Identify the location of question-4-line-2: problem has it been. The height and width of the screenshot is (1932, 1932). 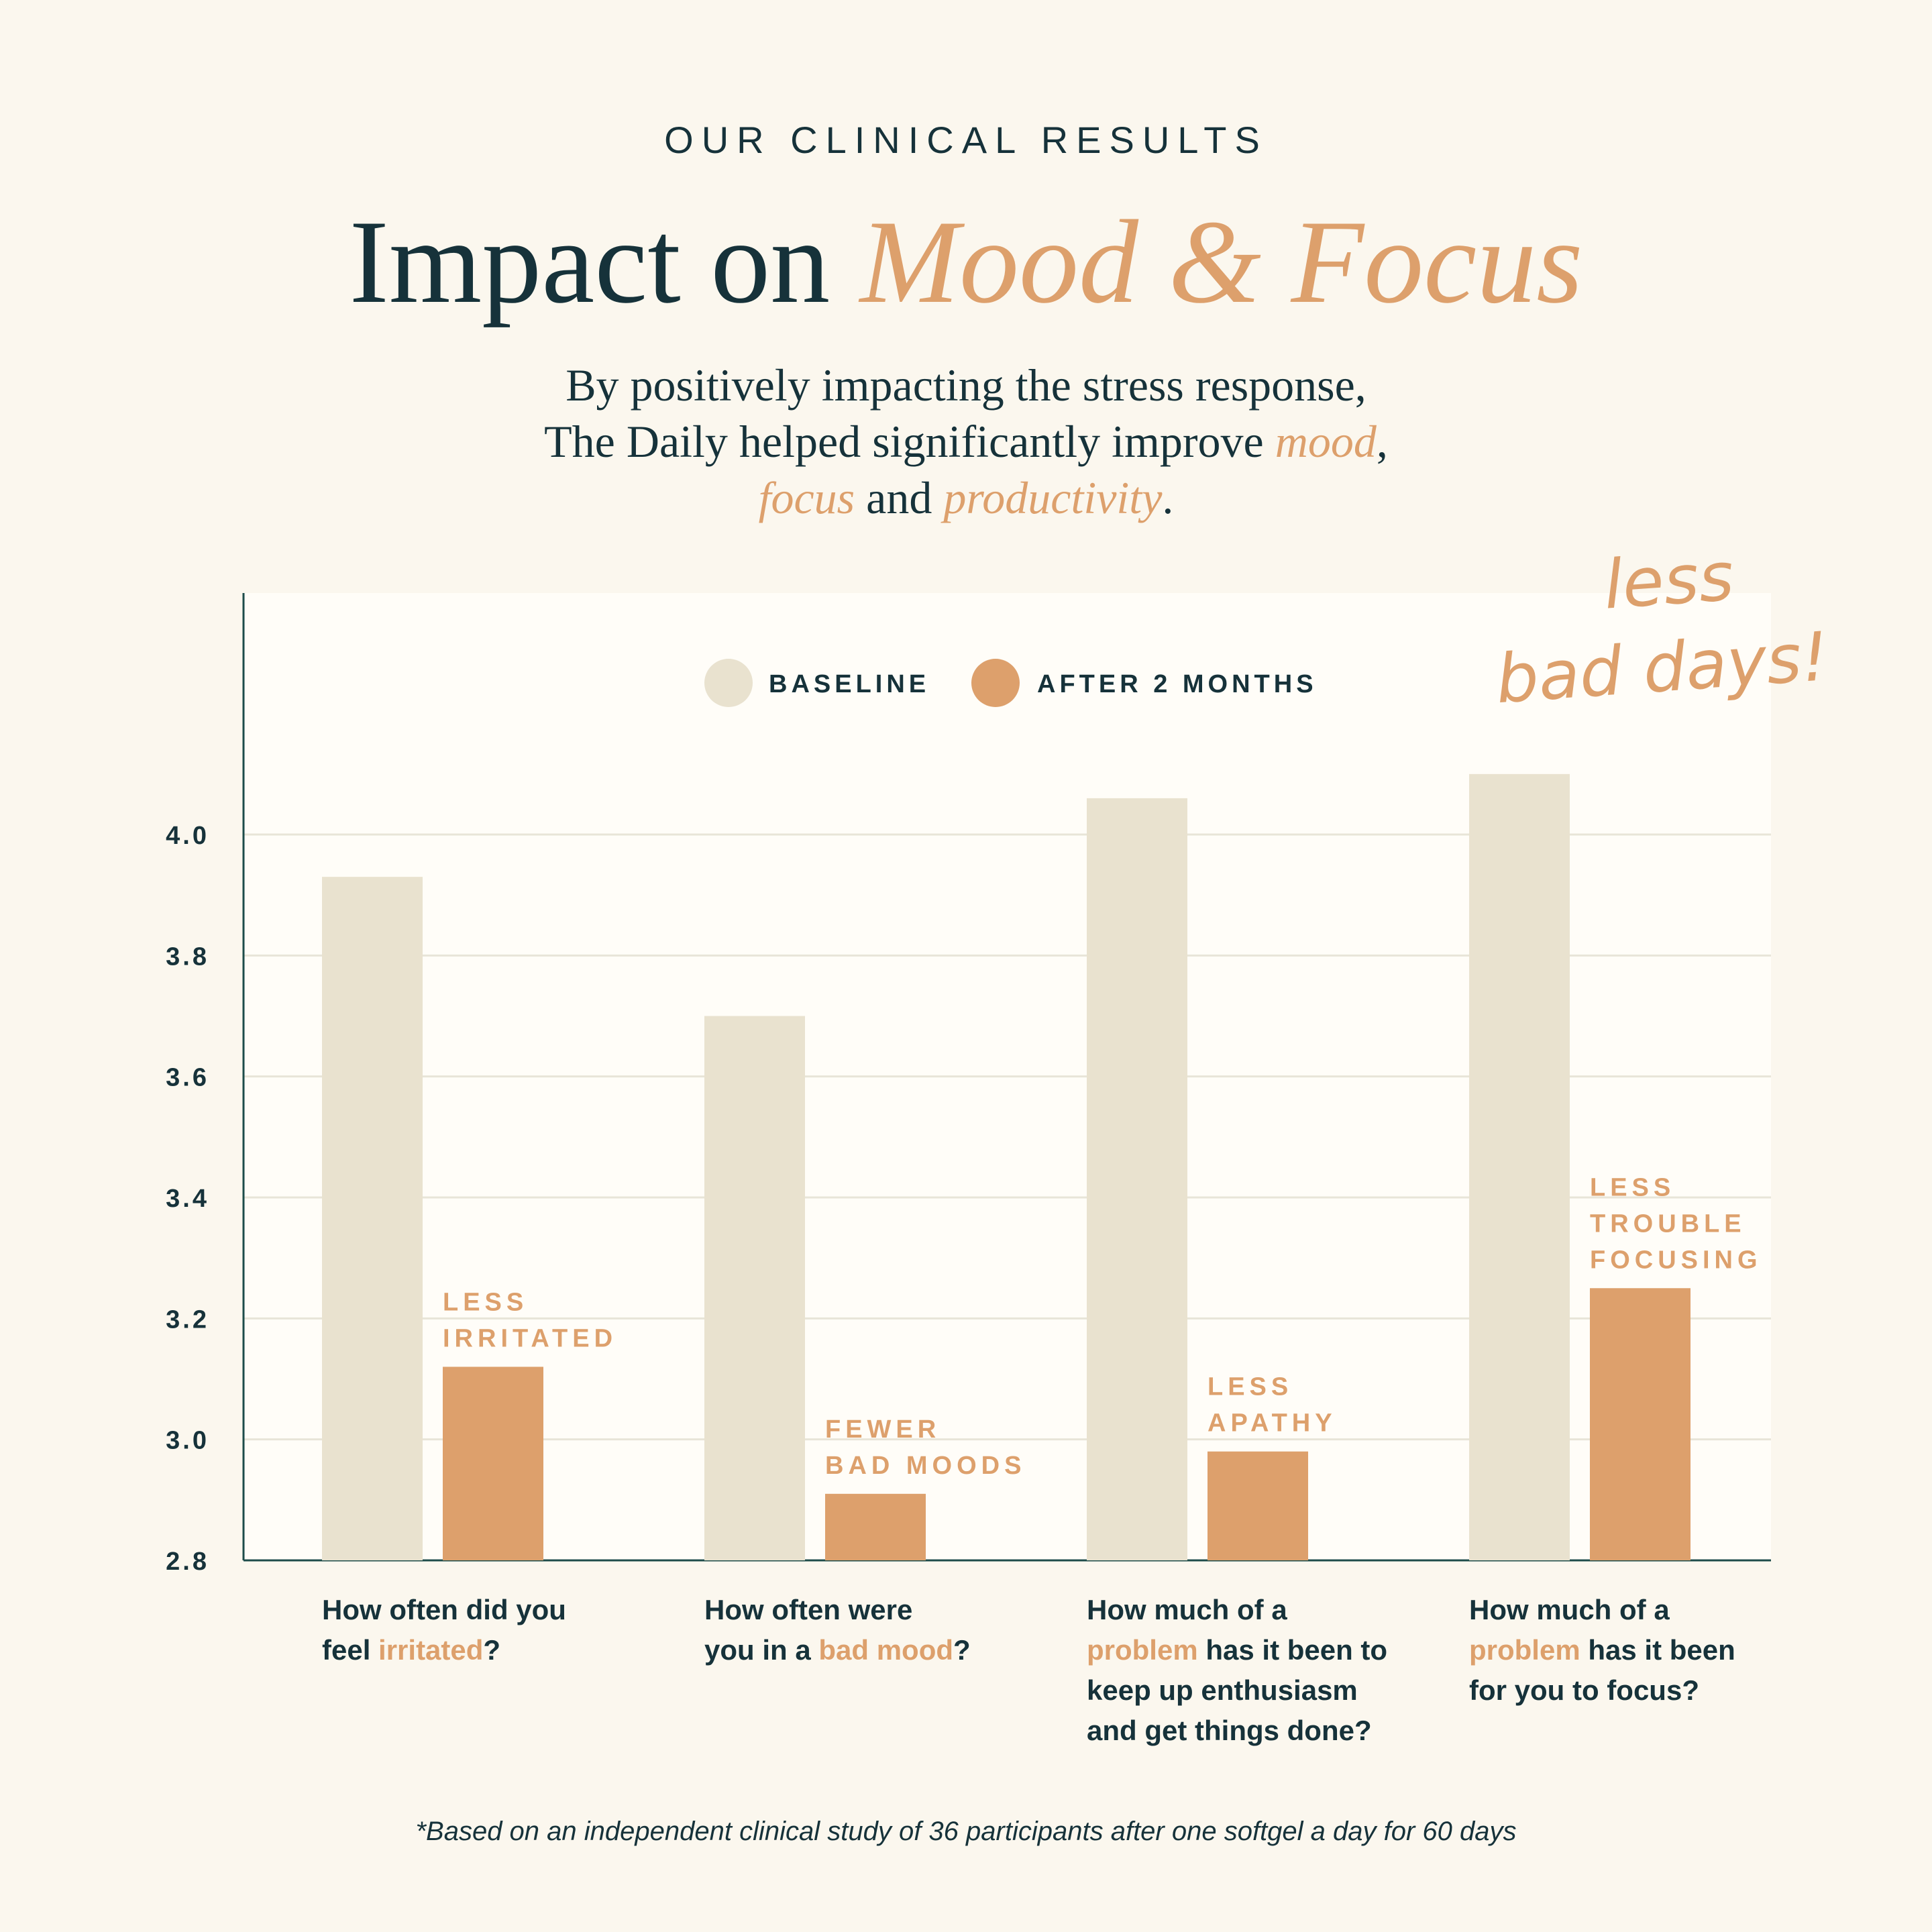
(1602, 1650).